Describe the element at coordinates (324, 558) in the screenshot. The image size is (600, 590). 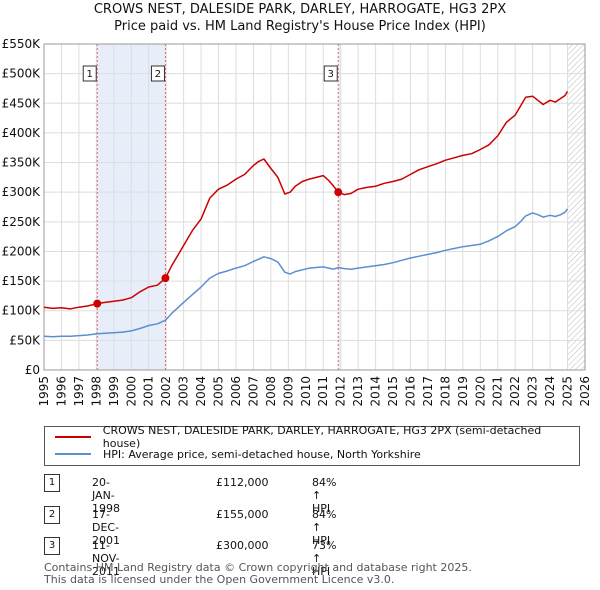
I see `transaction-hpi: 73% ↑ HPI` at that location.